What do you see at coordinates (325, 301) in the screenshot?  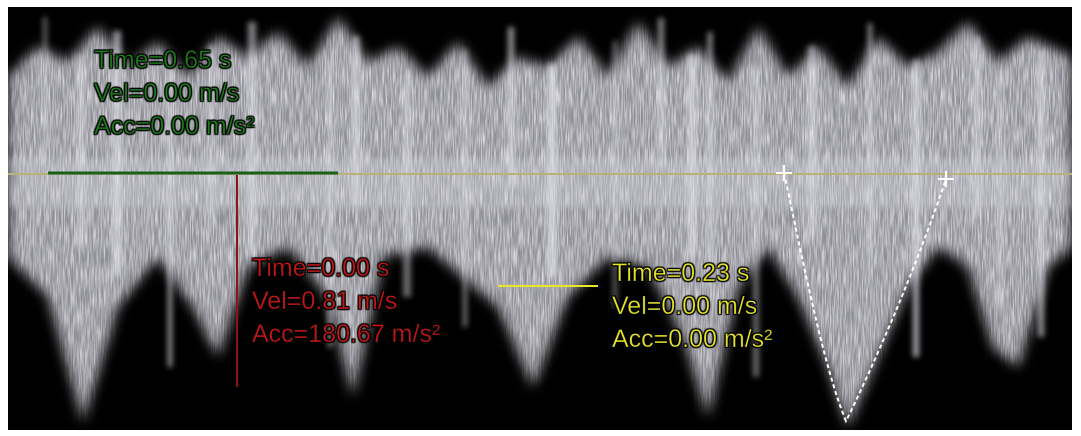 I see `red-velocity-label: Vel=0.81 m/s` at bounding box center [325, 301].